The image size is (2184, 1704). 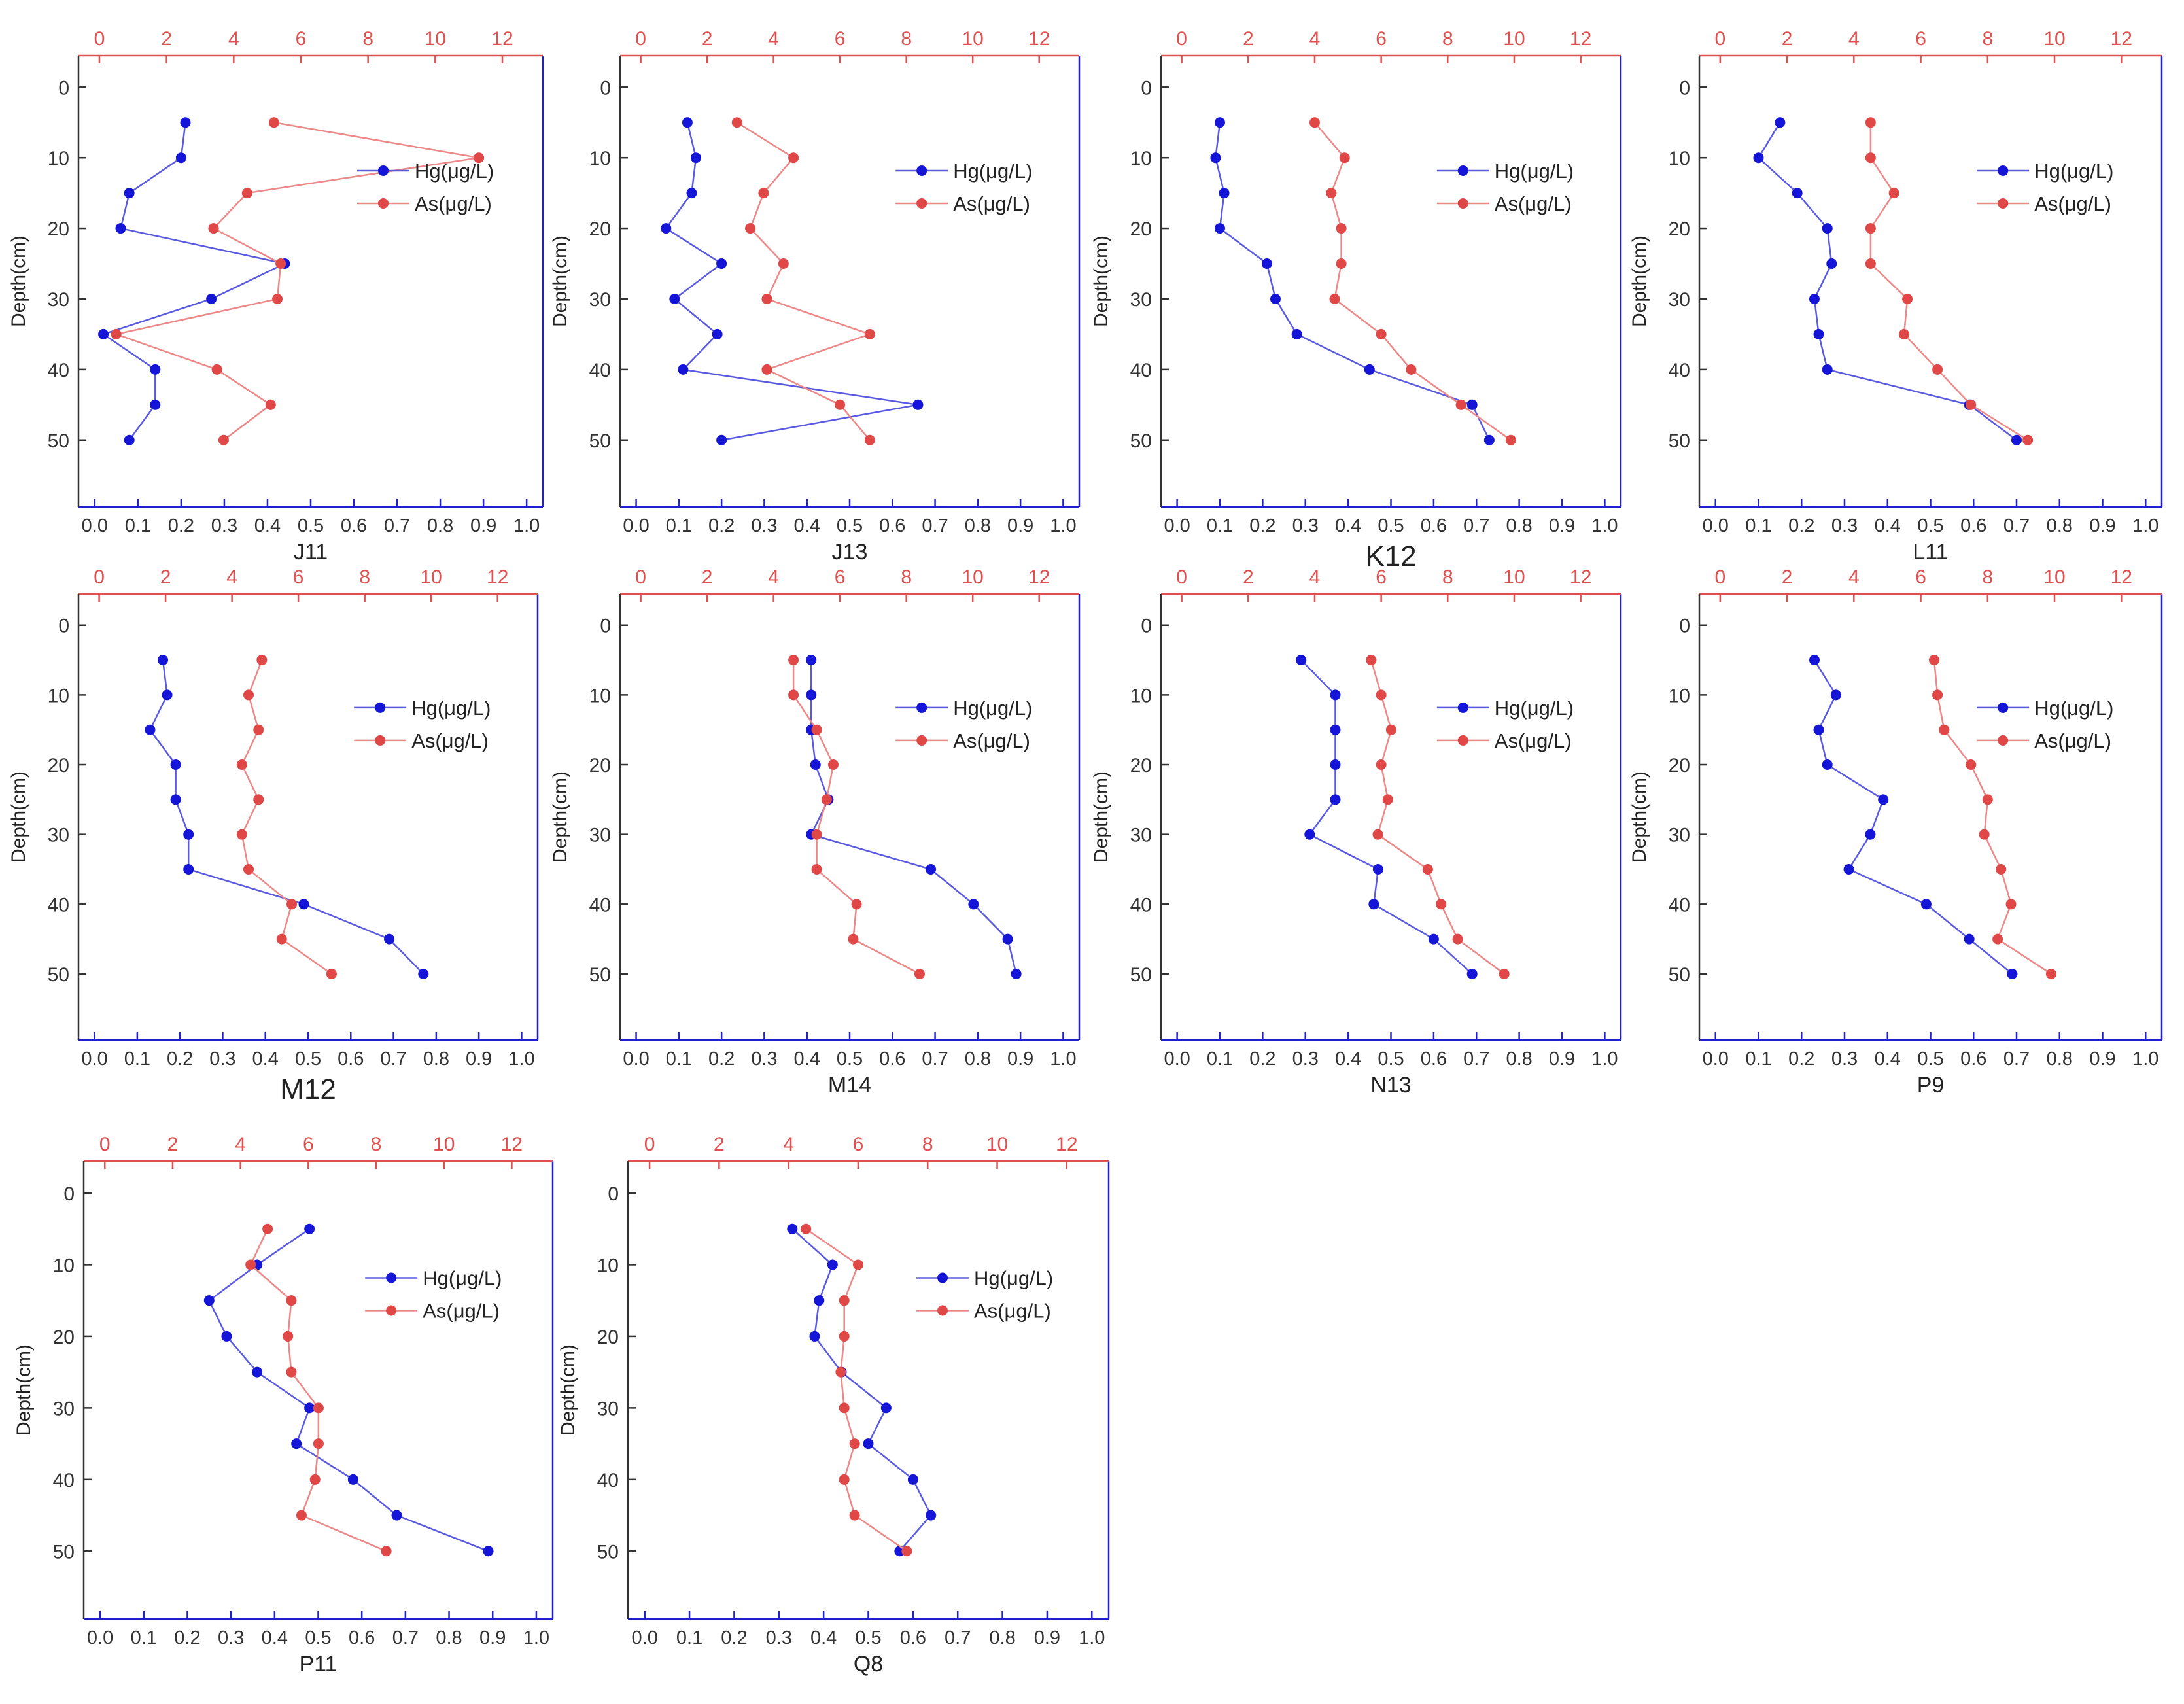 I want to click on y-tick-label: 10, so click(x=58, y=158).